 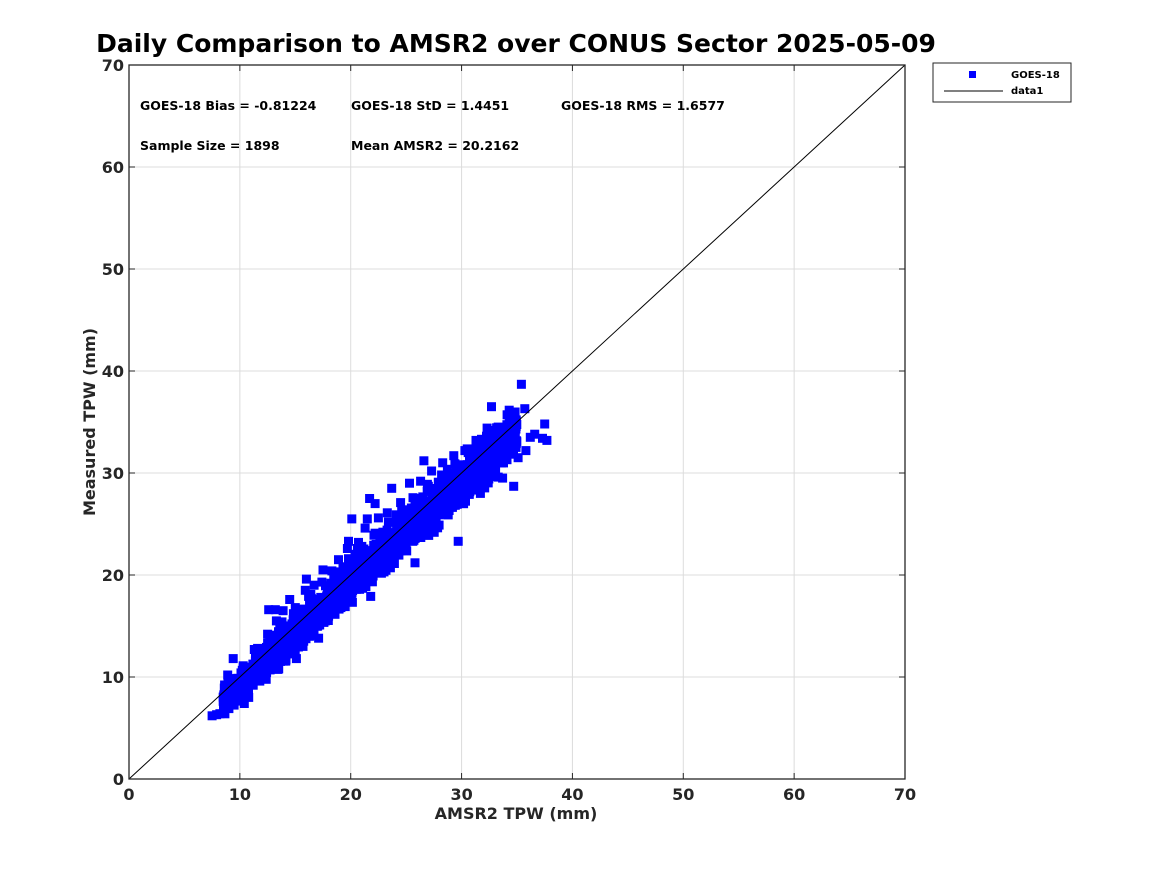 What do you see at coordinates (1002, 82) in the screenshot?
I see `legend: GOES-18 data1` at bounding box center [1002, 82].